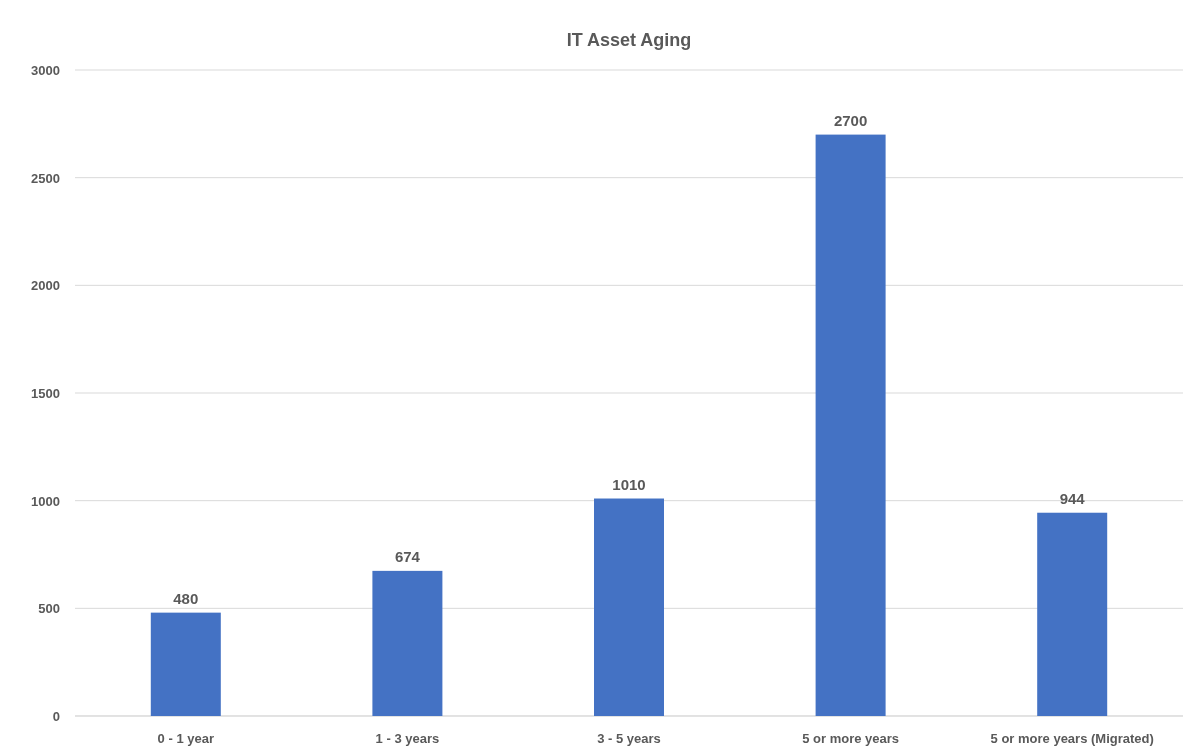 This screenshot has width=1191, height=751. I want to click on data-label: 1010, so click(629, 484).